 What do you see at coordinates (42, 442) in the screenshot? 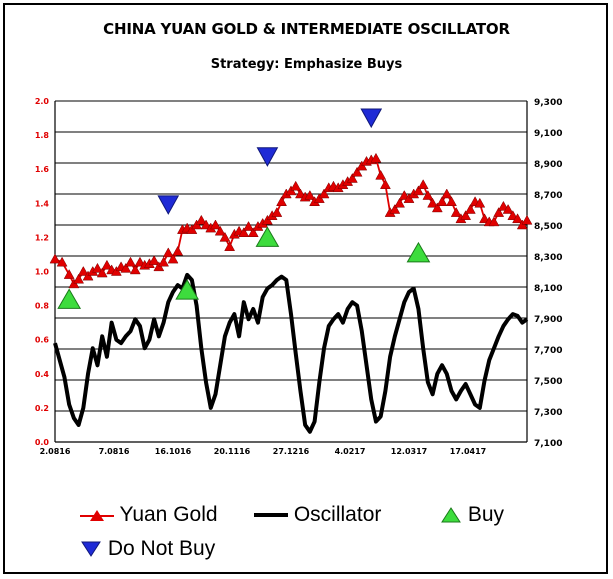
I see `y-left-tick-label: 0.0` at bounding box center [42, 442].